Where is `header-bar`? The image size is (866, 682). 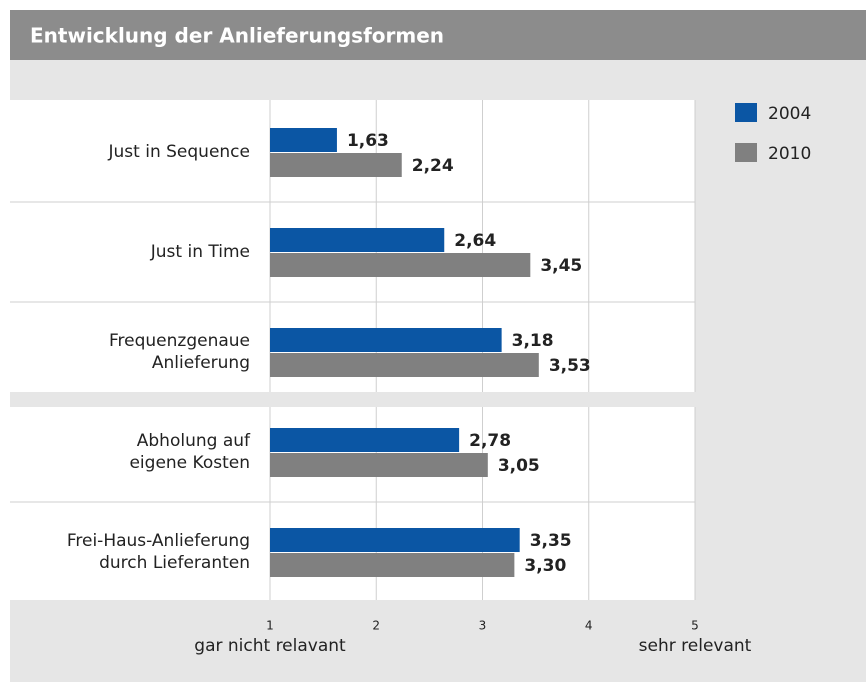 header-bar is located at coordinates (438, 35).